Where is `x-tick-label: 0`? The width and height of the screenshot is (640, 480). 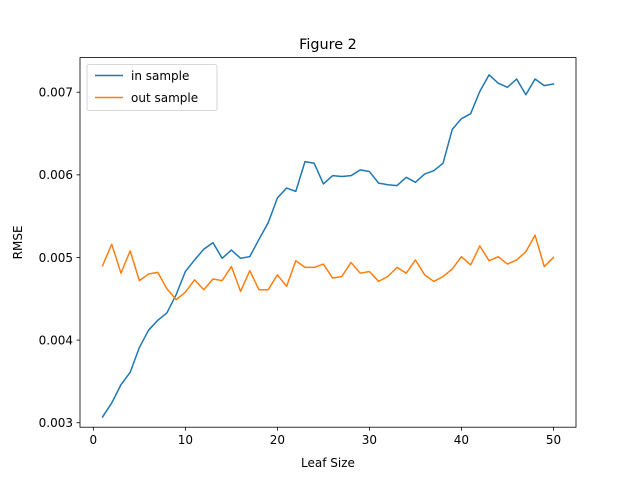
x-tick-label: 0 is located at coordinates (94, 440).